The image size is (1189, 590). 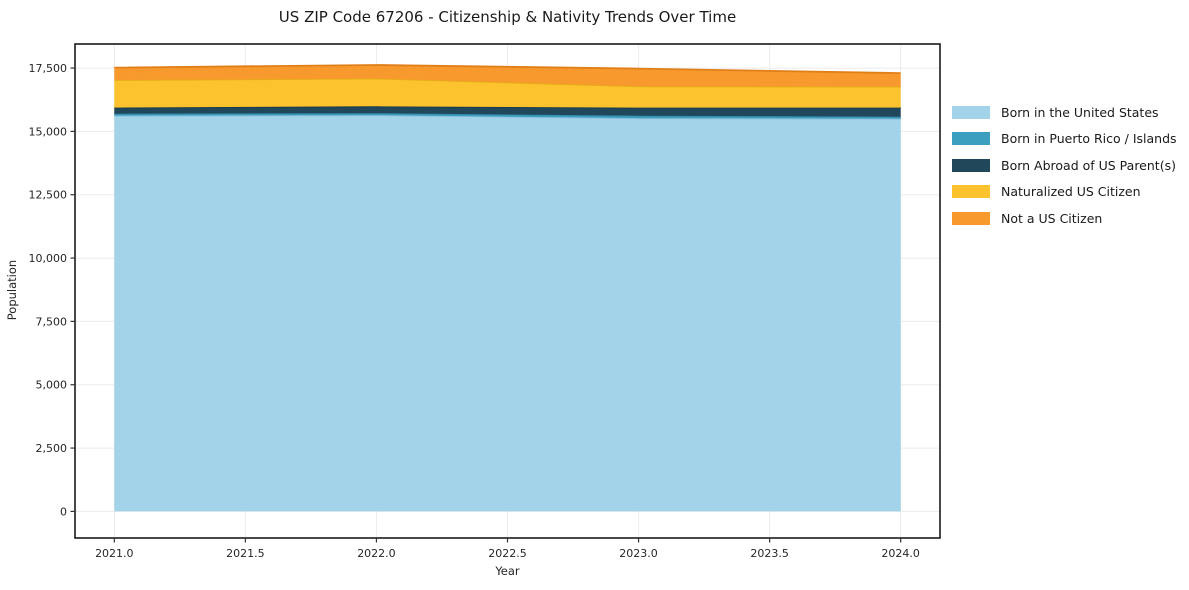 I want to click on x-tick-label: 2023.5, so click(x=769, y=553).